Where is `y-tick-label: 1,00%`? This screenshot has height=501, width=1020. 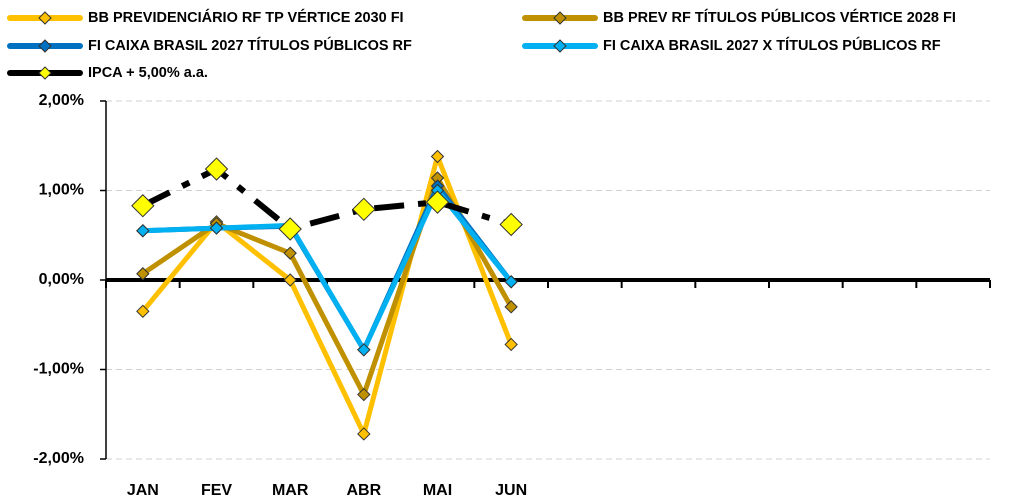 y-tick-label: 1,00% is located at coordinates (61, 190).